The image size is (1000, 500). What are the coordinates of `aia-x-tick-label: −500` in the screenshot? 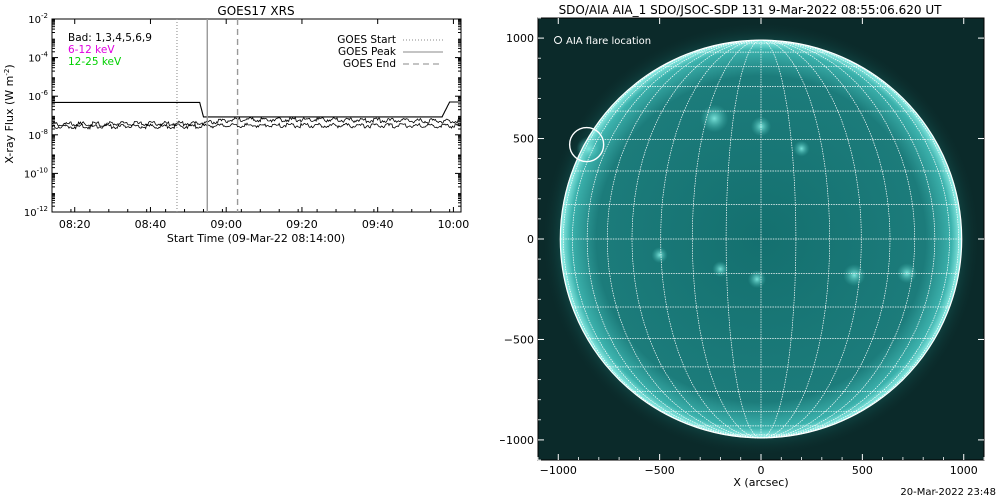 It's located at (660, 470).